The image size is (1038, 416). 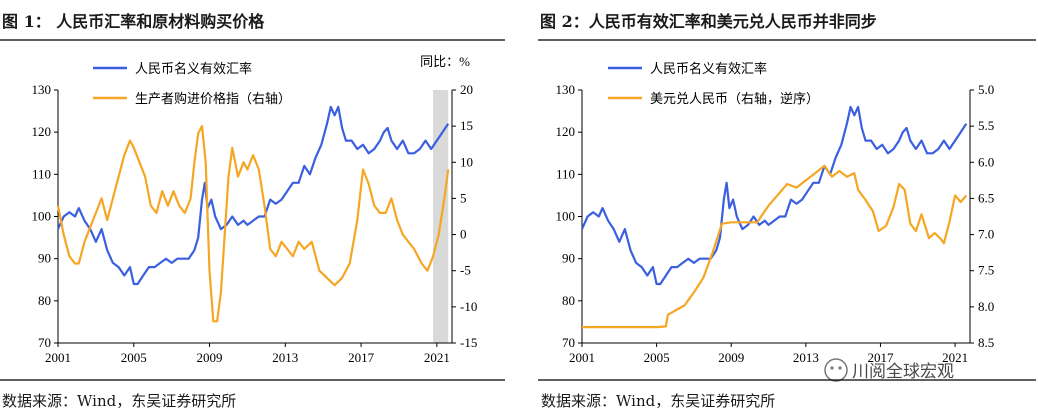 I want to click on y2-tick-label: 5.0, so click(x=986, y=89).